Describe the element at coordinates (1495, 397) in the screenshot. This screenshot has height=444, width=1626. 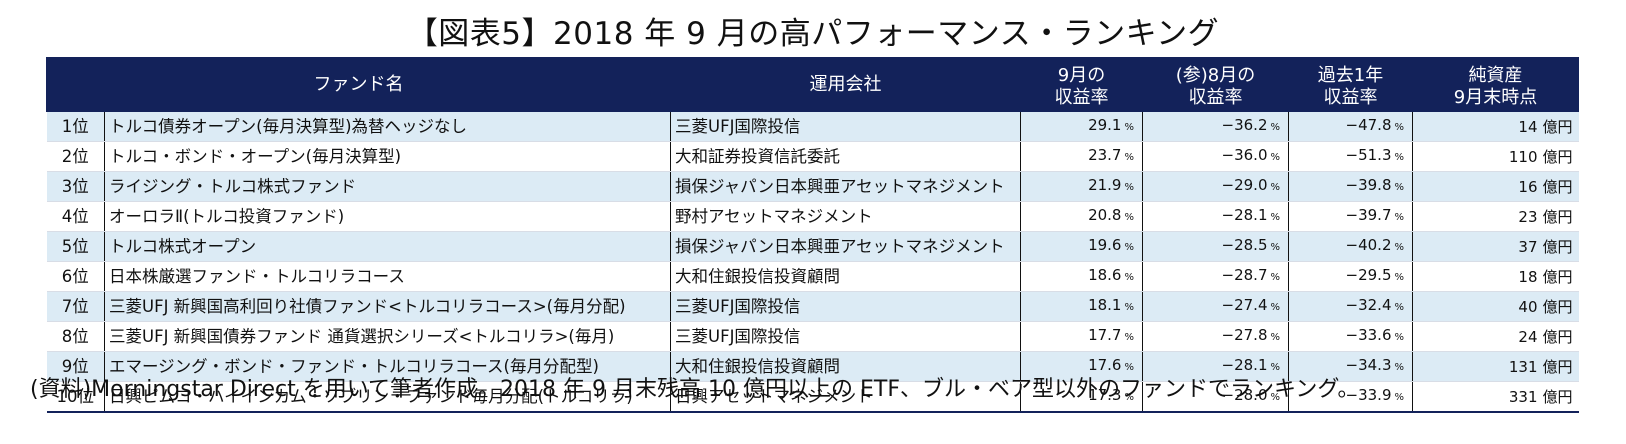
I see `net-assets-cell: 331 億円` at that location.